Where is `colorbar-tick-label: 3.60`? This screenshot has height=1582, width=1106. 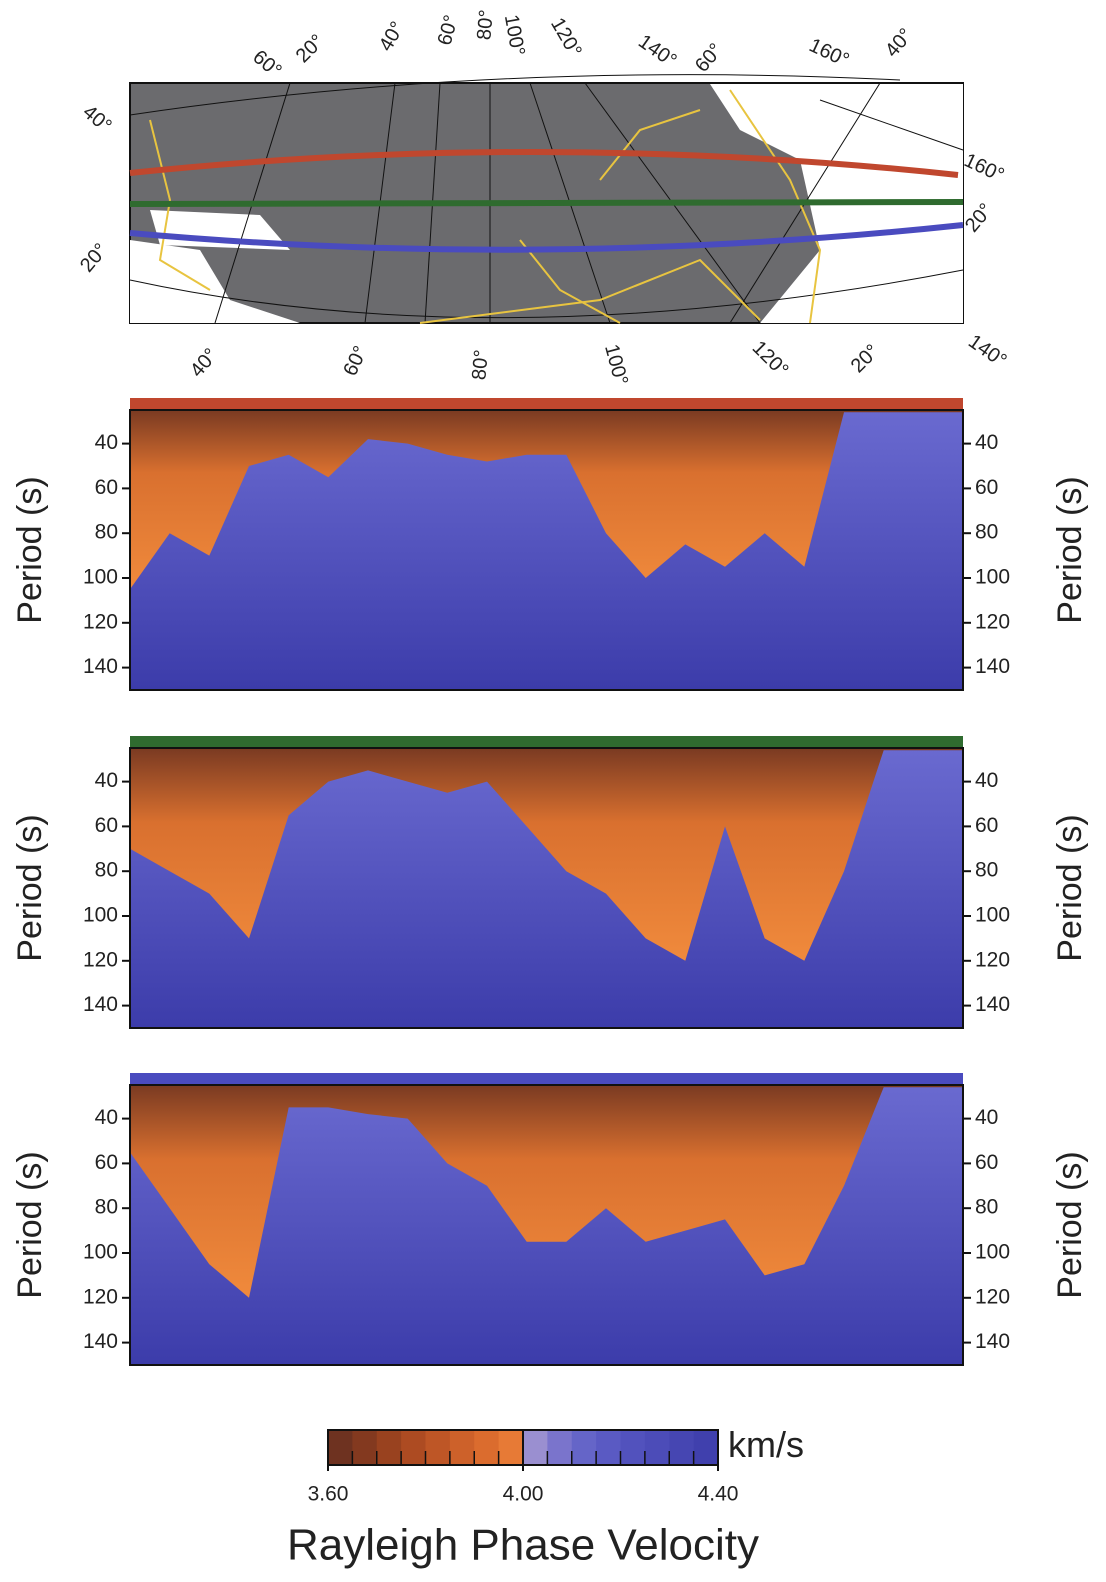
colorbar-tick-label: 3.60 is located at coordinates (328, 1494).